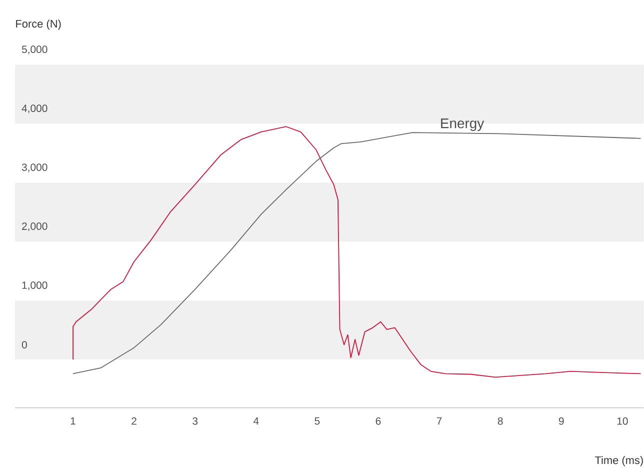  What do you see at coordinates (561, 421) in the screenshot?
I see `x-tick-label: 9` at bounding box center [561, 421].